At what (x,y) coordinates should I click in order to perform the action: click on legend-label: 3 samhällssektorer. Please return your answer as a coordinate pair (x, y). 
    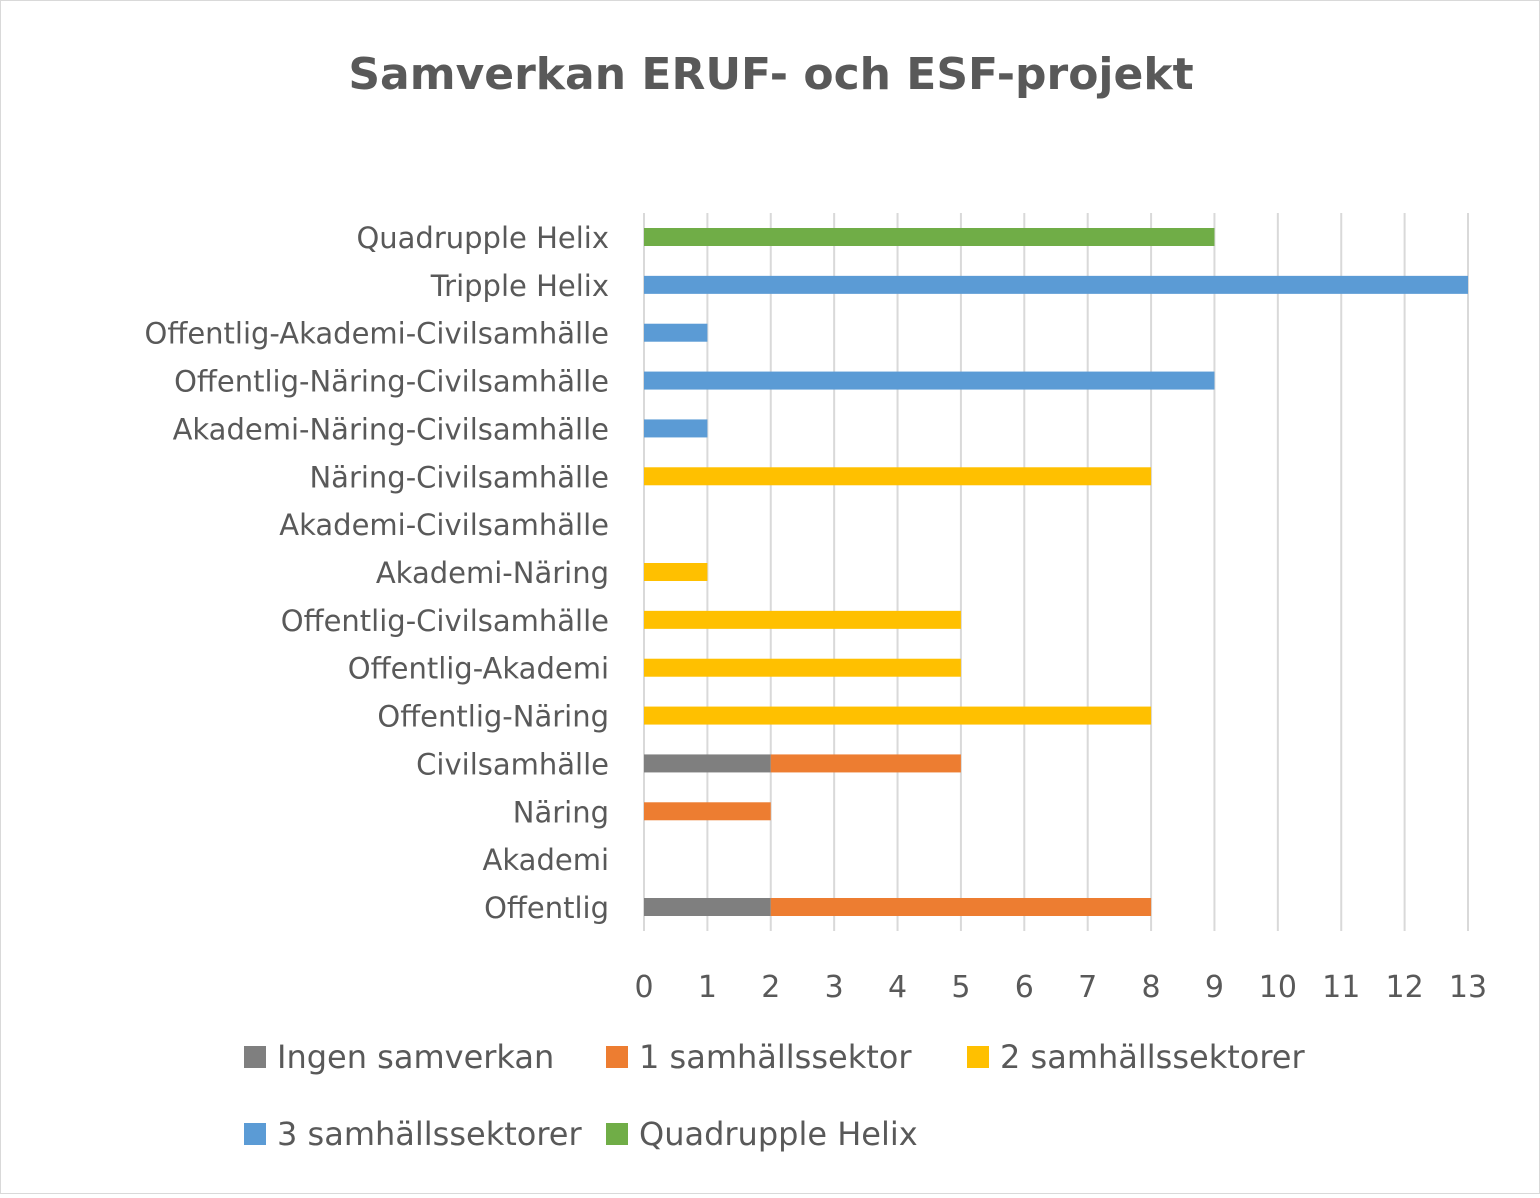
    Looking at the image, I should click on (429, 1134).